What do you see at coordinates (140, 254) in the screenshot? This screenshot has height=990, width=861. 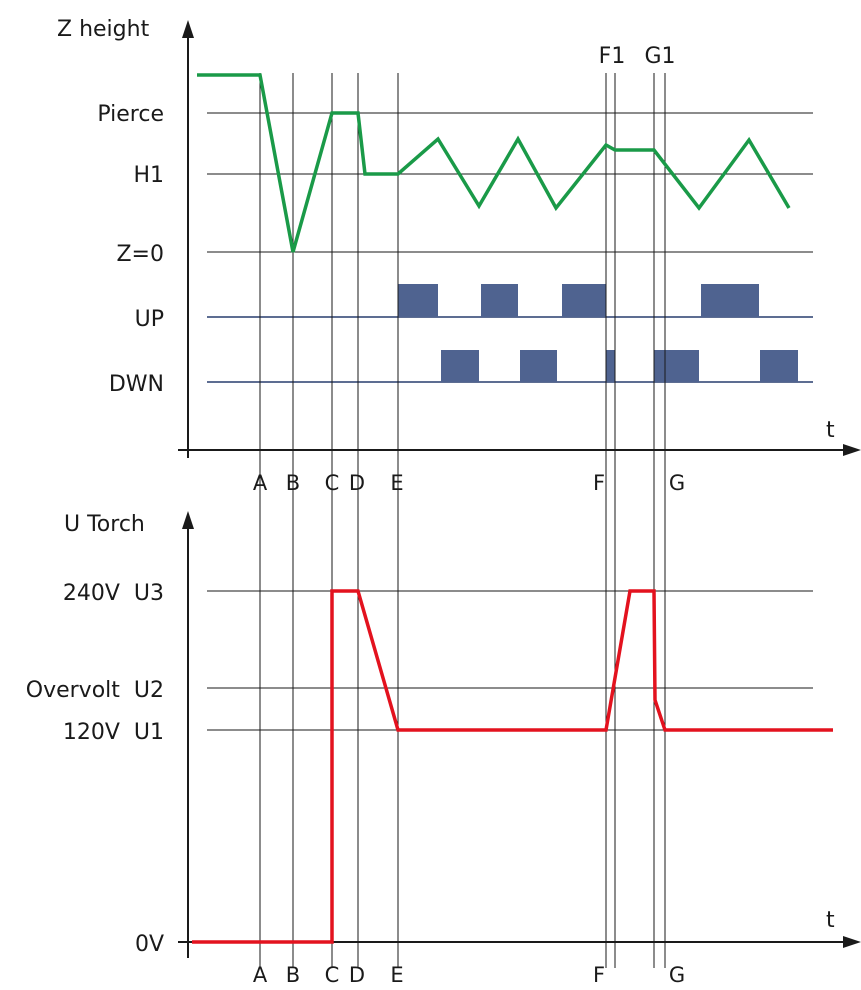 I see `level-label-z0: Z=0` at bounding box center [140, 254].